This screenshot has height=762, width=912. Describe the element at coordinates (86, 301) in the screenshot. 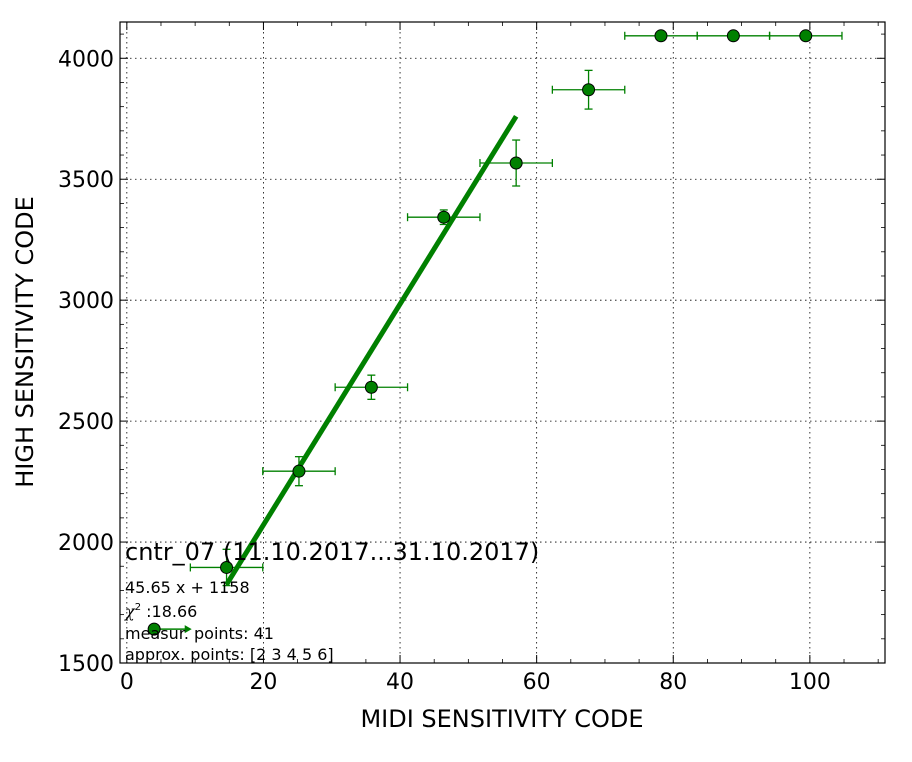

I see `y-tick-label: 3000` at that location.